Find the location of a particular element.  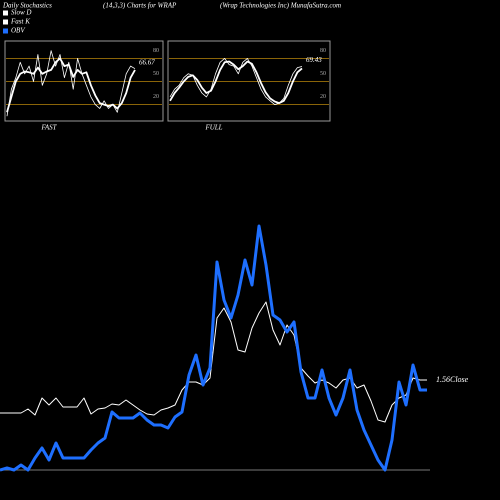

legend-label: Slow D is located at coordinates (21, 13).